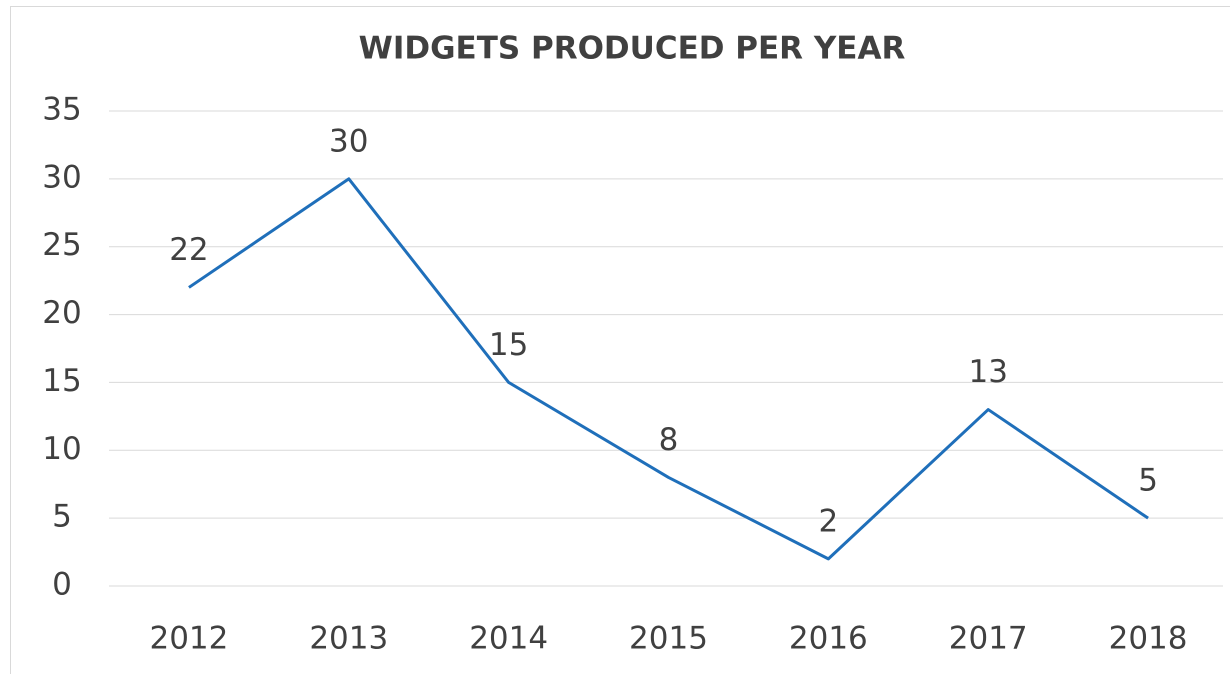  Describe the element at coordinates (508, 639) in the screenshot. I see `x-tick-label: 2014` at that location.